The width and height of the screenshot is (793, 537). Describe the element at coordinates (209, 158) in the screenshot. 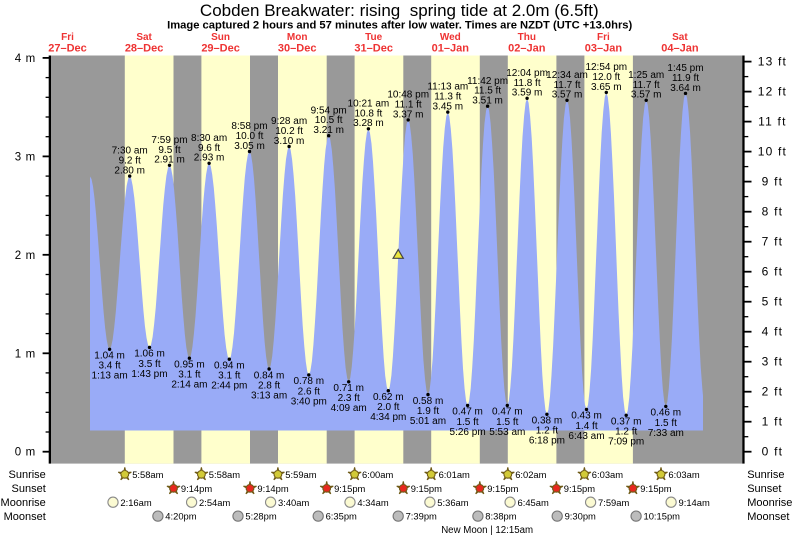

I see `svg-text: 2.93 m` at that location.